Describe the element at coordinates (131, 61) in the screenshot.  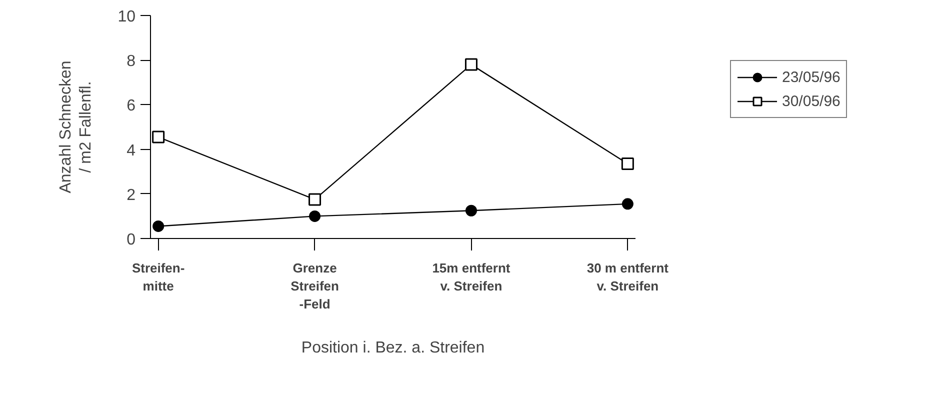
I see `y-tick-label: 8` at that location.